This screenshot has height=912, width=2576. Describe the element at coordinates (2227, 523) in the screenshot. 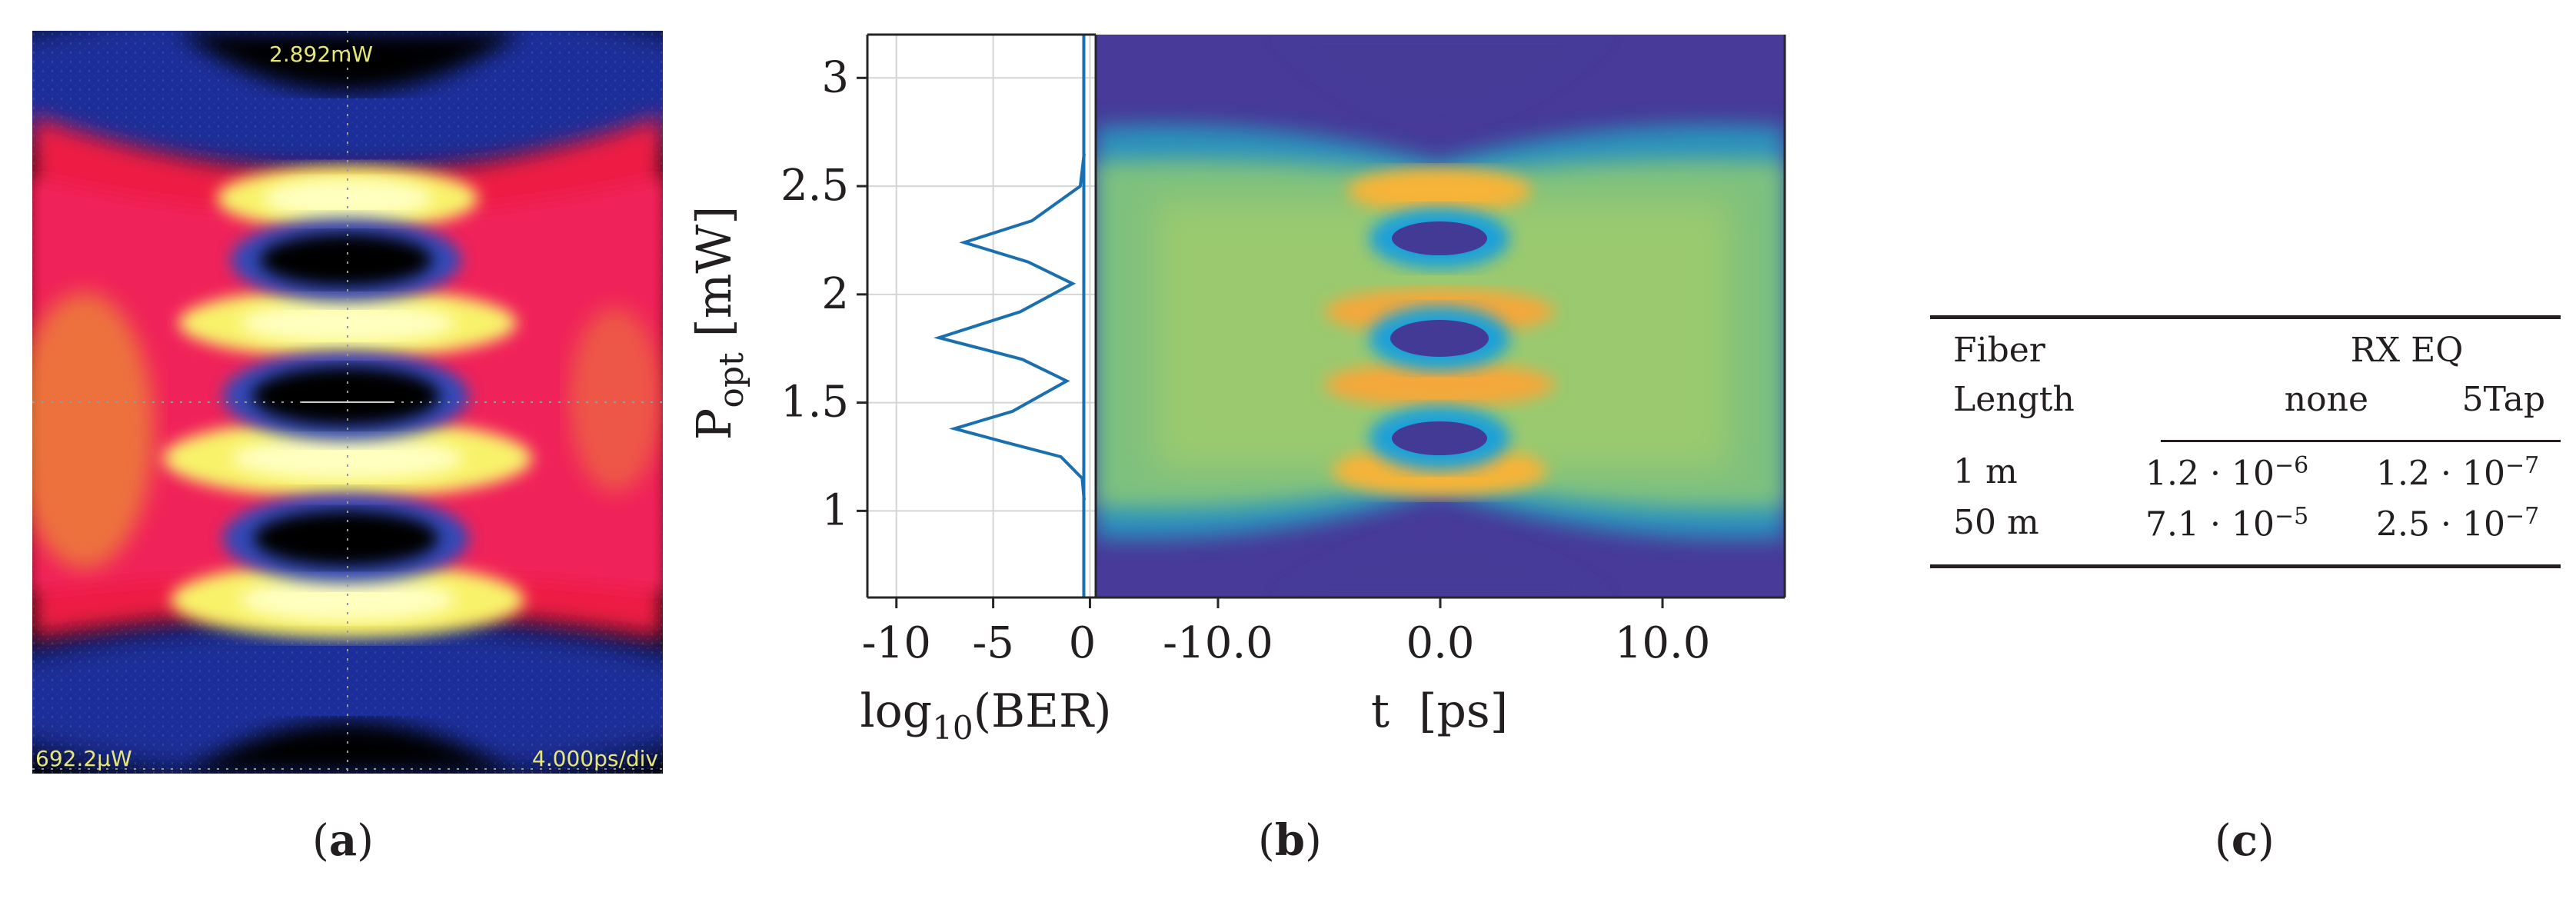

I see `row-none-value: 7.1 · 10⁻⁵` at that location.